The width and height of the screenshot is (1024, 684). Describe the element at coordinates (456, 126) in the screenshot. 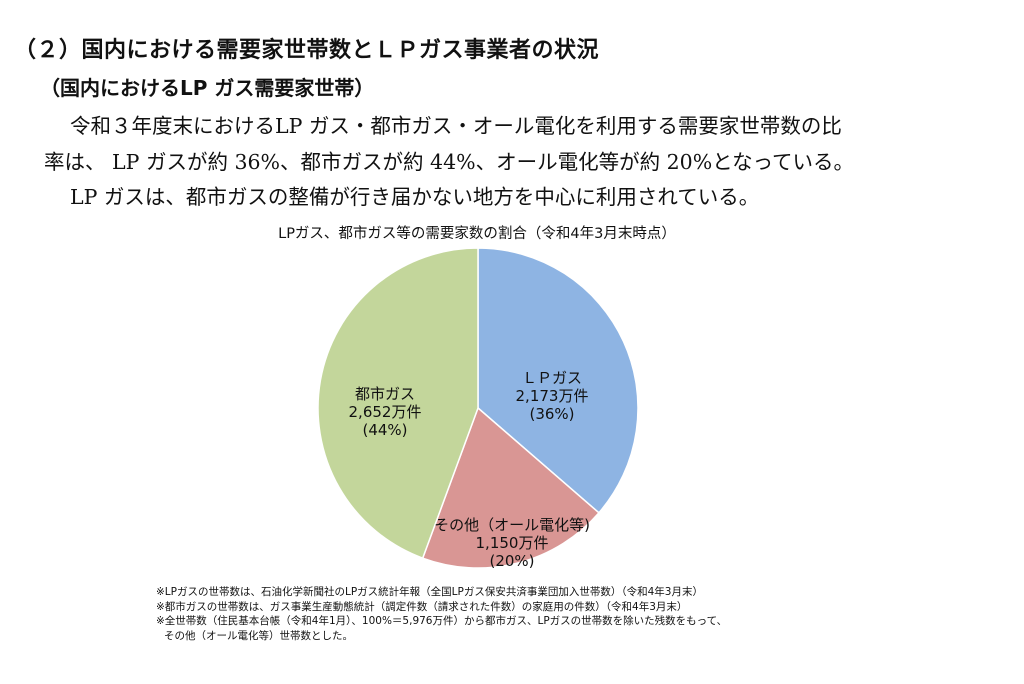

I see `paragraph-line-1: 令和３年度末におけるLP ガス・都市ガス・オール電化を利用する需要家世帯数の比` at that location.